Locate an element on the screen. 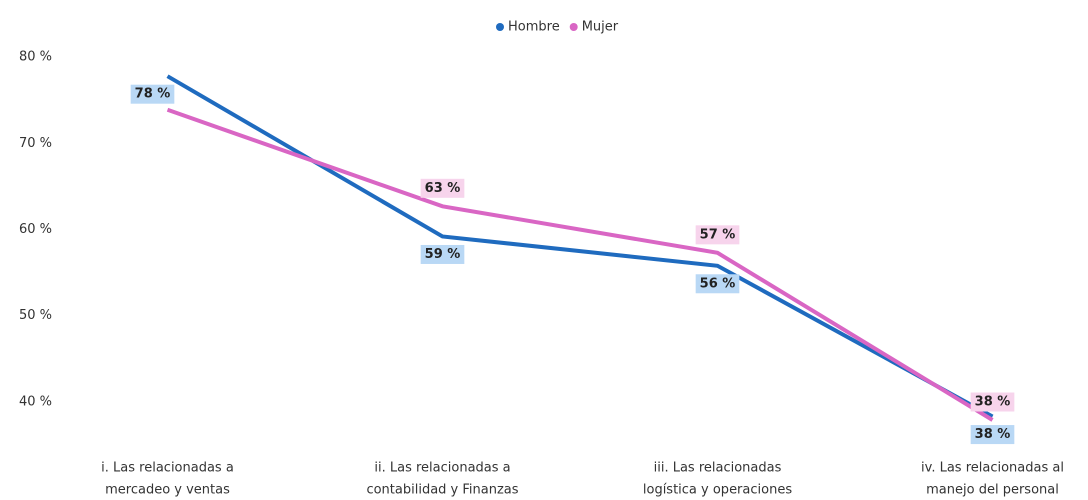  x-tick-label: iv. Las relacionadas al is located at coordinates (992, 468).